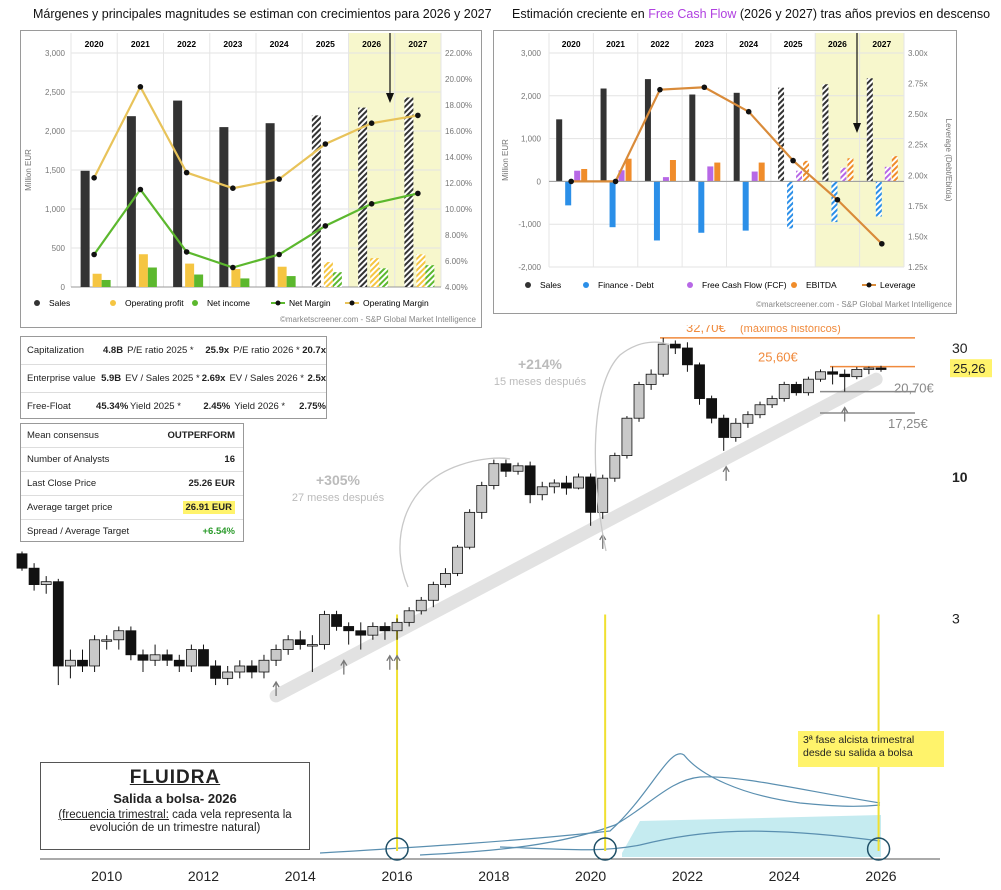 The width and height of the screenshot is (1001, 890). I want to click on valuation-value: 25.9x, so click(217, 350).